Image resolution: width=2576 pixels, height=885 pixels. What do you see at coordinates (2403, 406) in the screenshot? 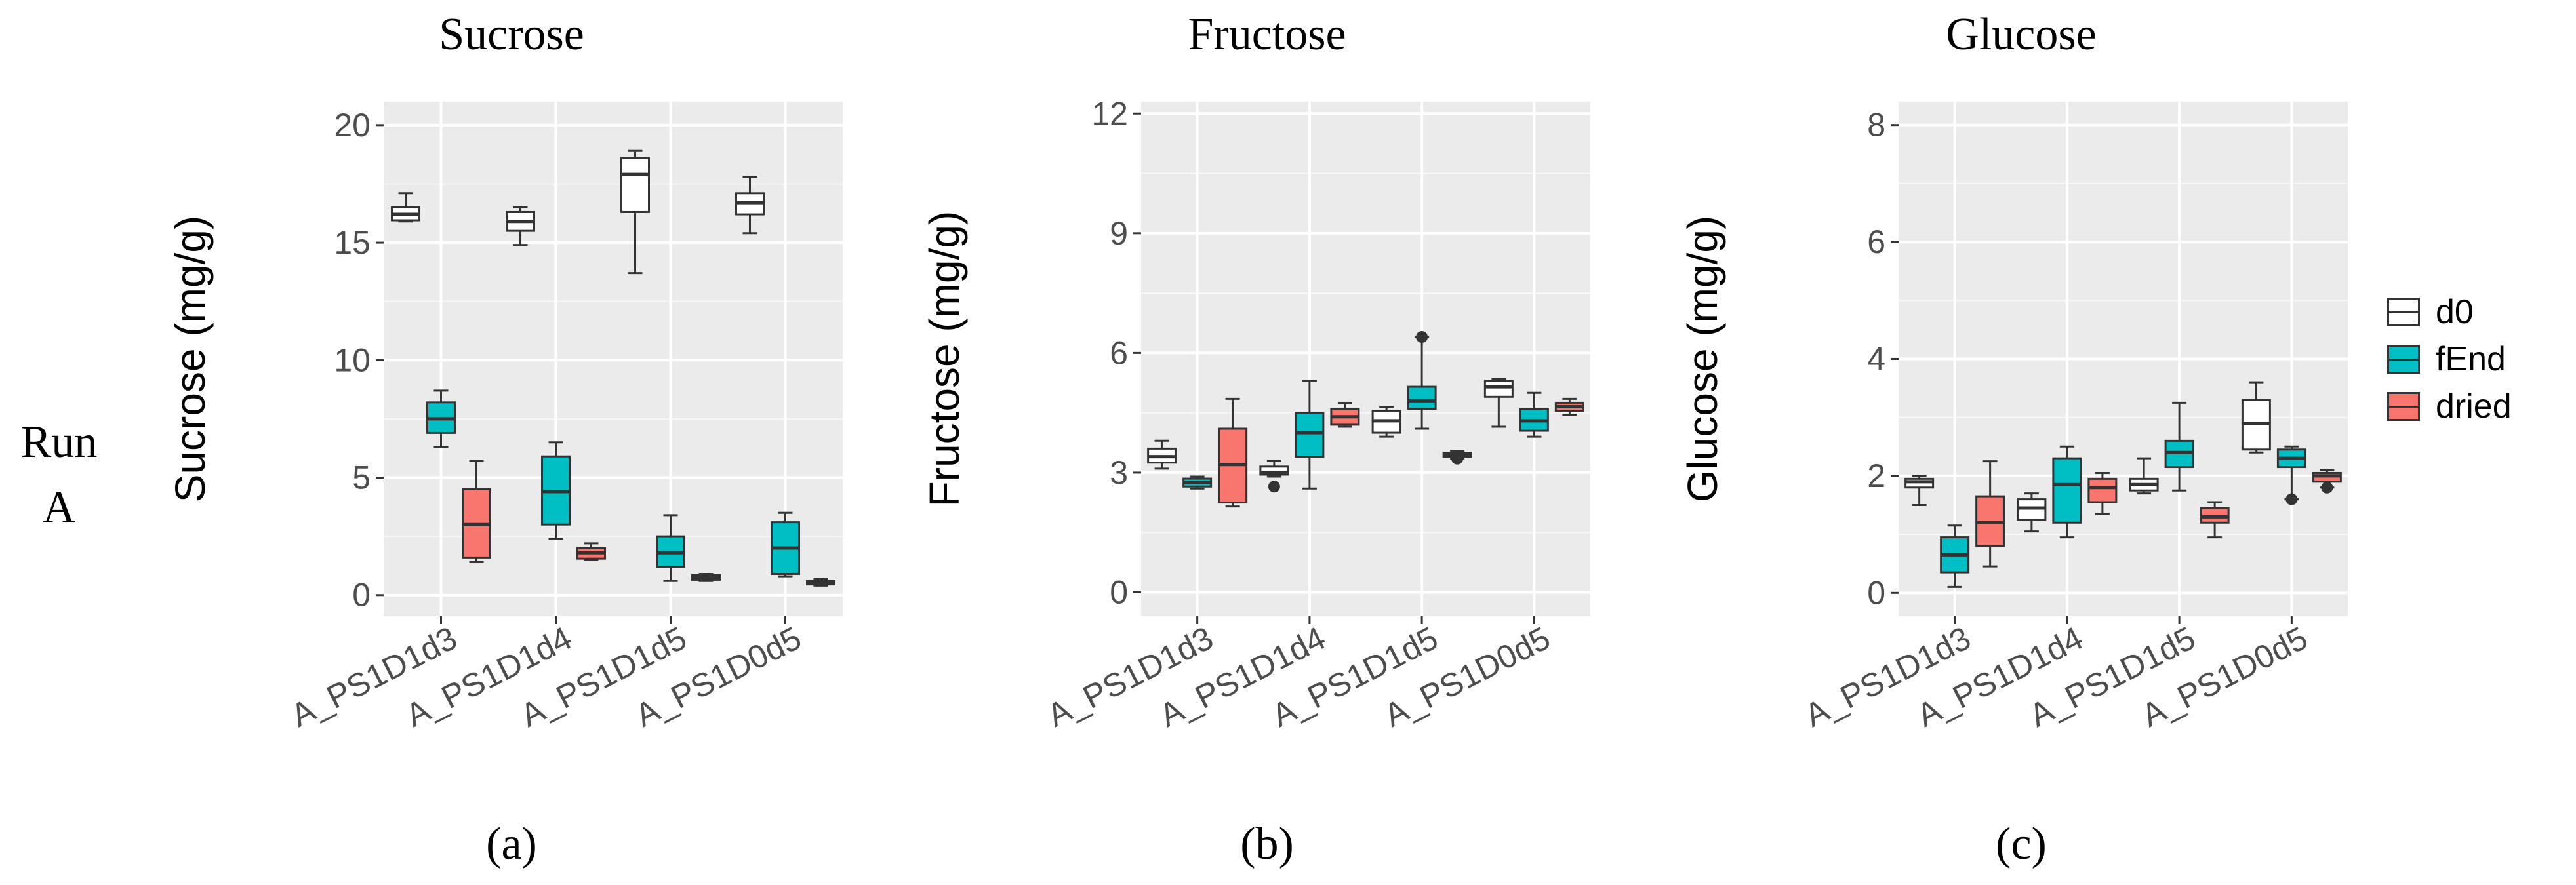
I see `legend-key-dried` at bounding box center [2403, 406].